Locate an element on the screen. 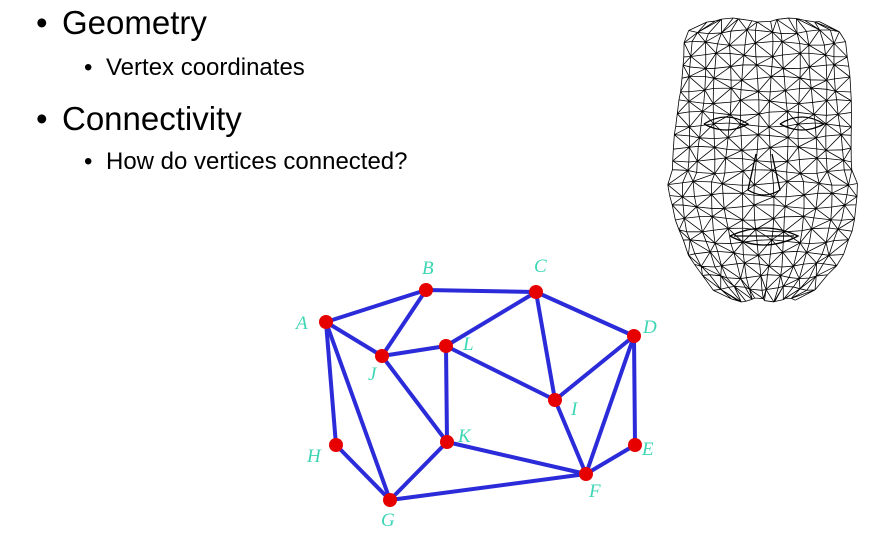 The height and width of the screenshot is (546, 896). edge-A-J is located at coordinates (354, 339).